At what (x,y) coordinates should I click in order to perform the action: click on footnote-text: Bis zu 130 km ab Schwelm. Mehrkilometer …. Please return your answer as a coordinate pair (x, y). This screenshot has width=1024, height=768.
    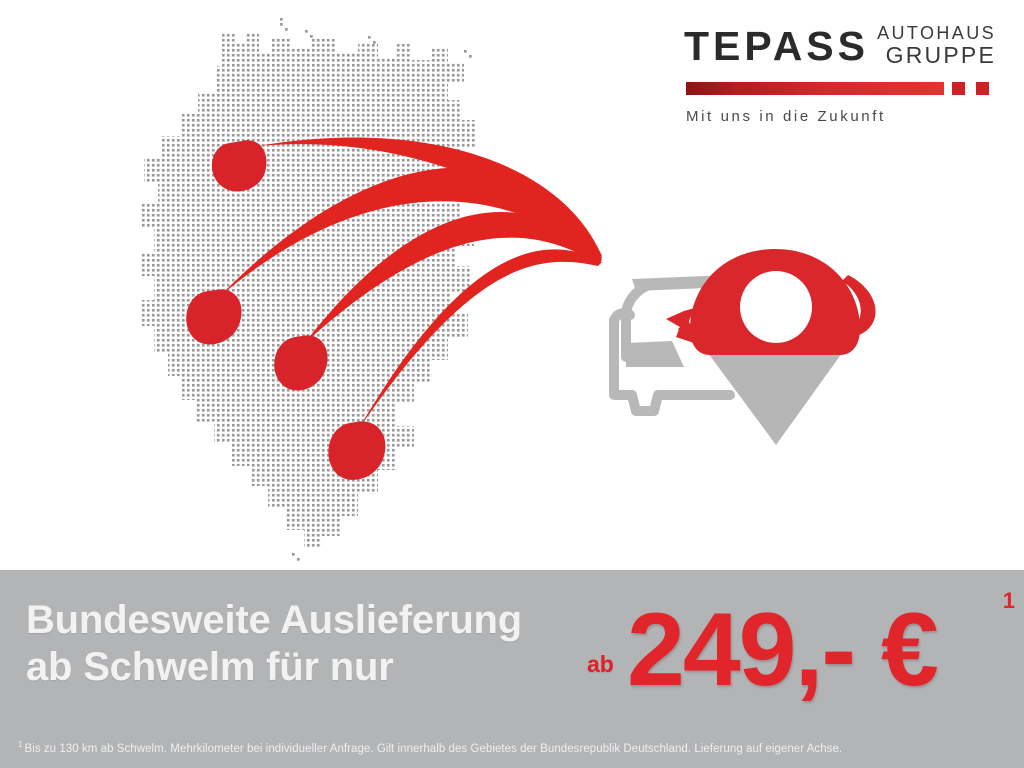
    Looking at the image, I should click on (433, 748).